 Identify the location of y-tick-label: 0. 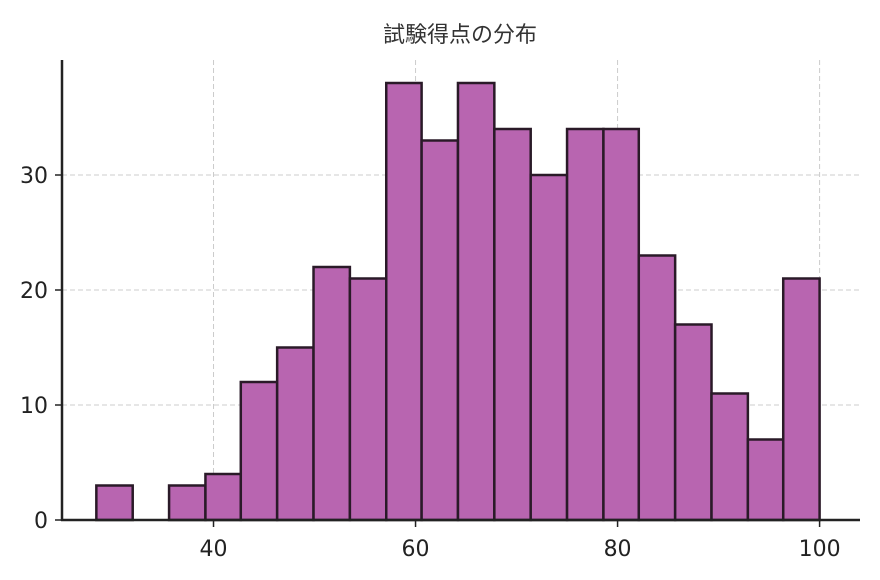
(41, 521).